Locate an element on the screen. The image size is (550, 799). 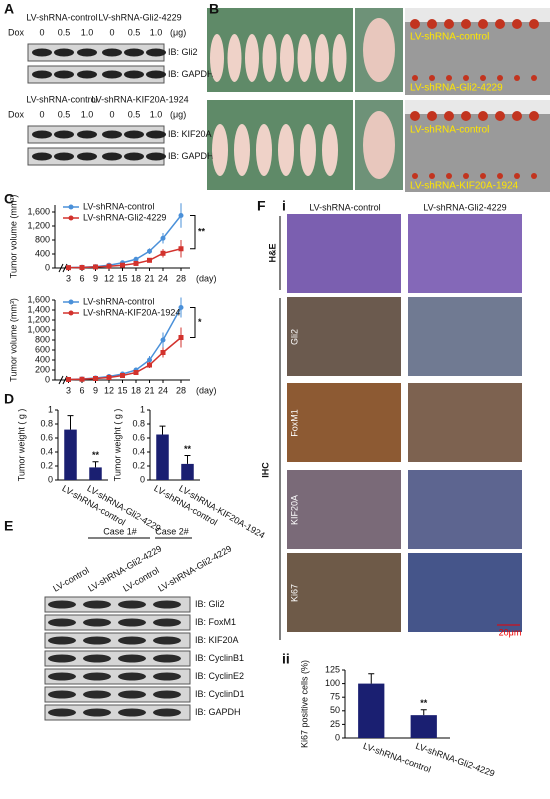
lane-label: LV-control is located at coordinates (71, 579).